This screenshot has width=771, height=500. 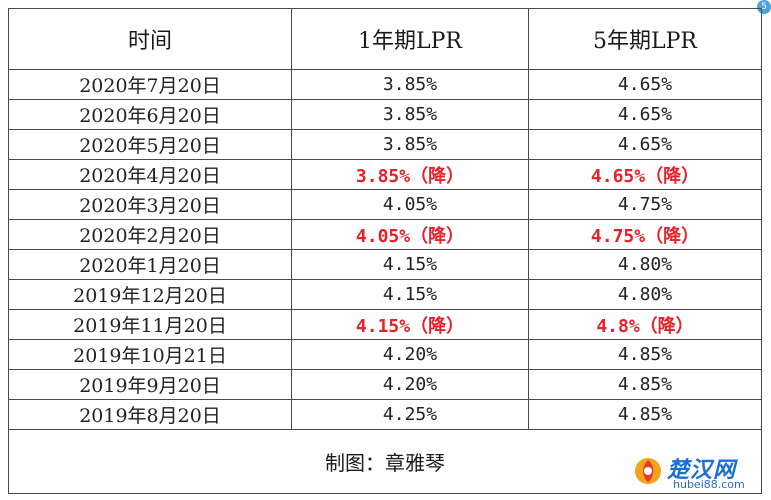 What do you see at coordinates (150, 204) in the screenshot?
I see `date-cell: 2020年3月20日` at bounding box center [150, 204].